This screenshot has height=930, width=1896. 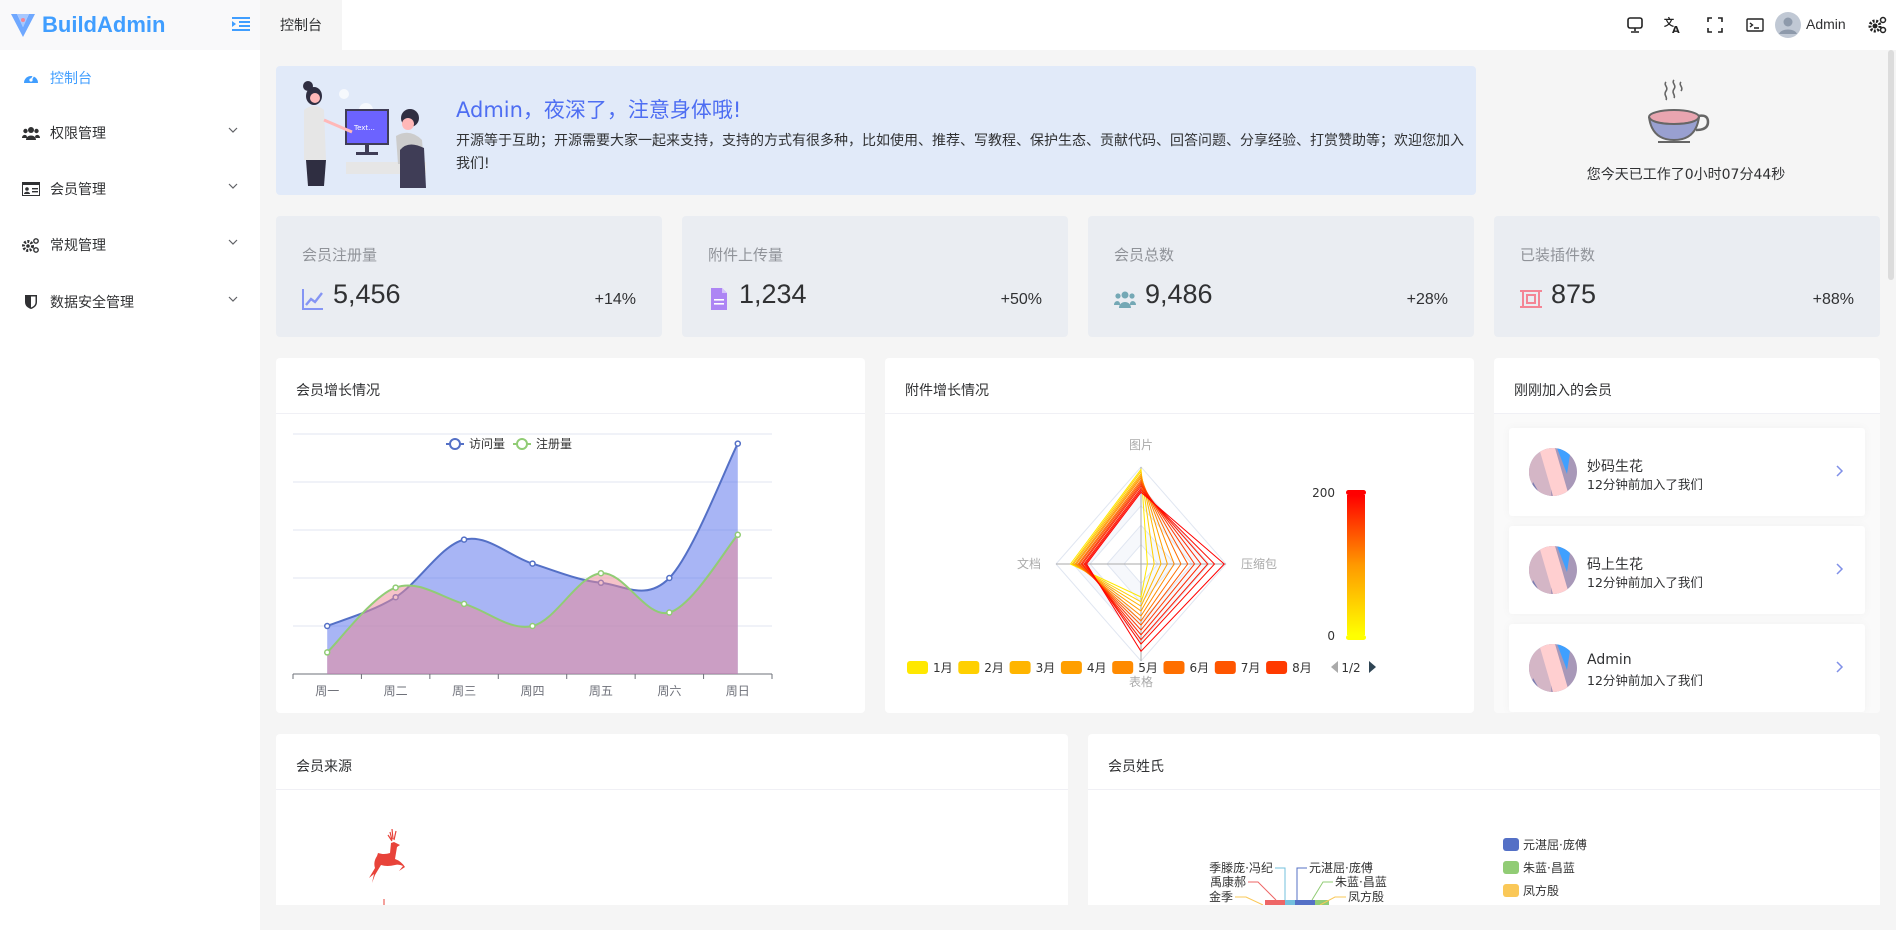 I want to click on sidebar-item-label: 数据安全管理, so click(x=92, y=303).